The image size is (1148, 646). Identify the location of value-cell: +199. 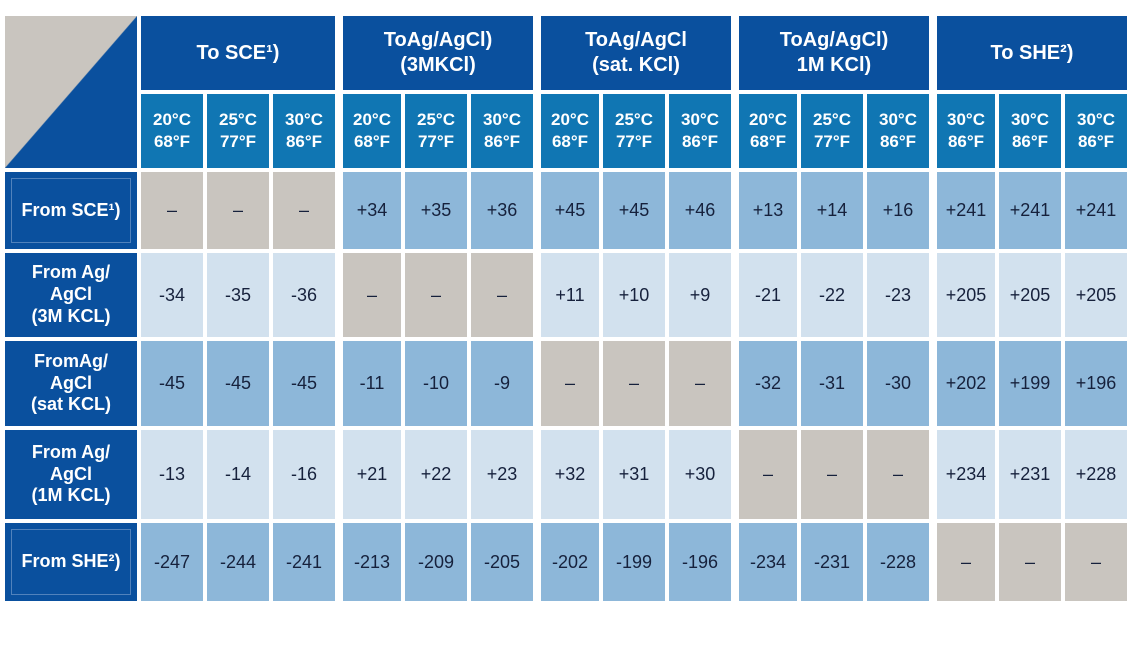
(1030, 383).